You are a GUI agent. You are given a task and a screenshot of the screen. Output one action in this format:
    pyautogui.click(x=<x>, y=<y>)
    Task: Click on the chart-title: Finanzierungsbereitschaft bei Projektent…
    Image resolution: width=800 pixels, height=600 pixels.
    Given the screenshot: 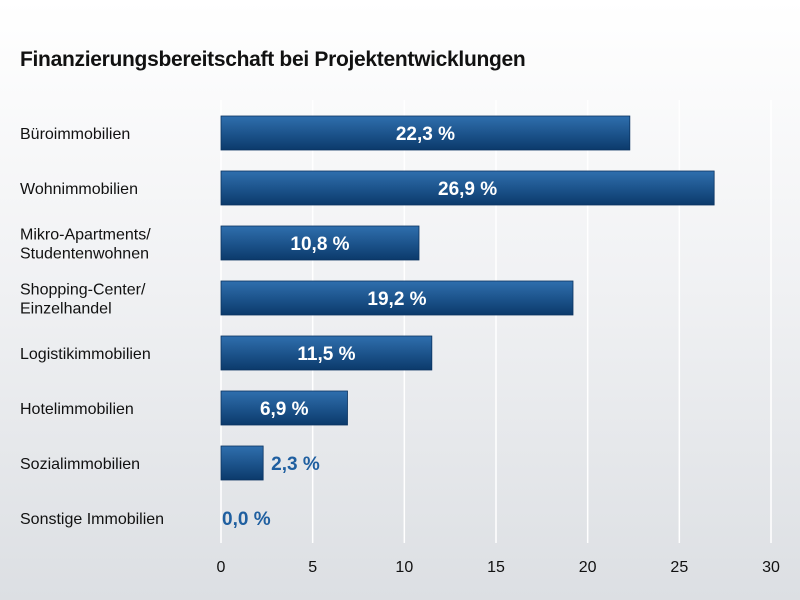 What is the action you would take?
    pyautogui.click(x=273, y=59)
    